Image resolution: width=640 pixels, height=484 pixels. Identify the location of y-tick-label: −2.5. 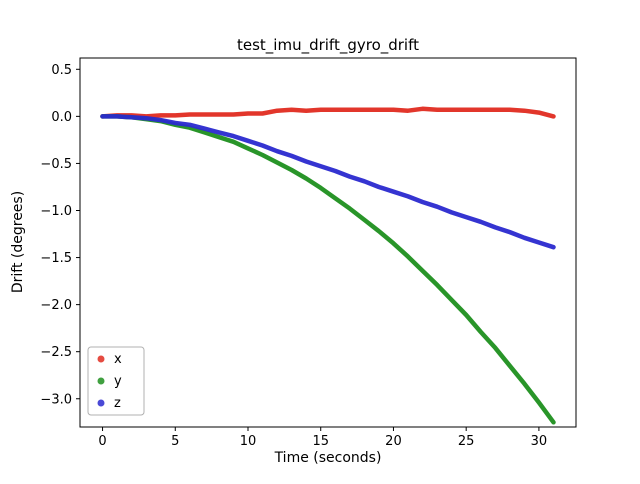
(56, 352).